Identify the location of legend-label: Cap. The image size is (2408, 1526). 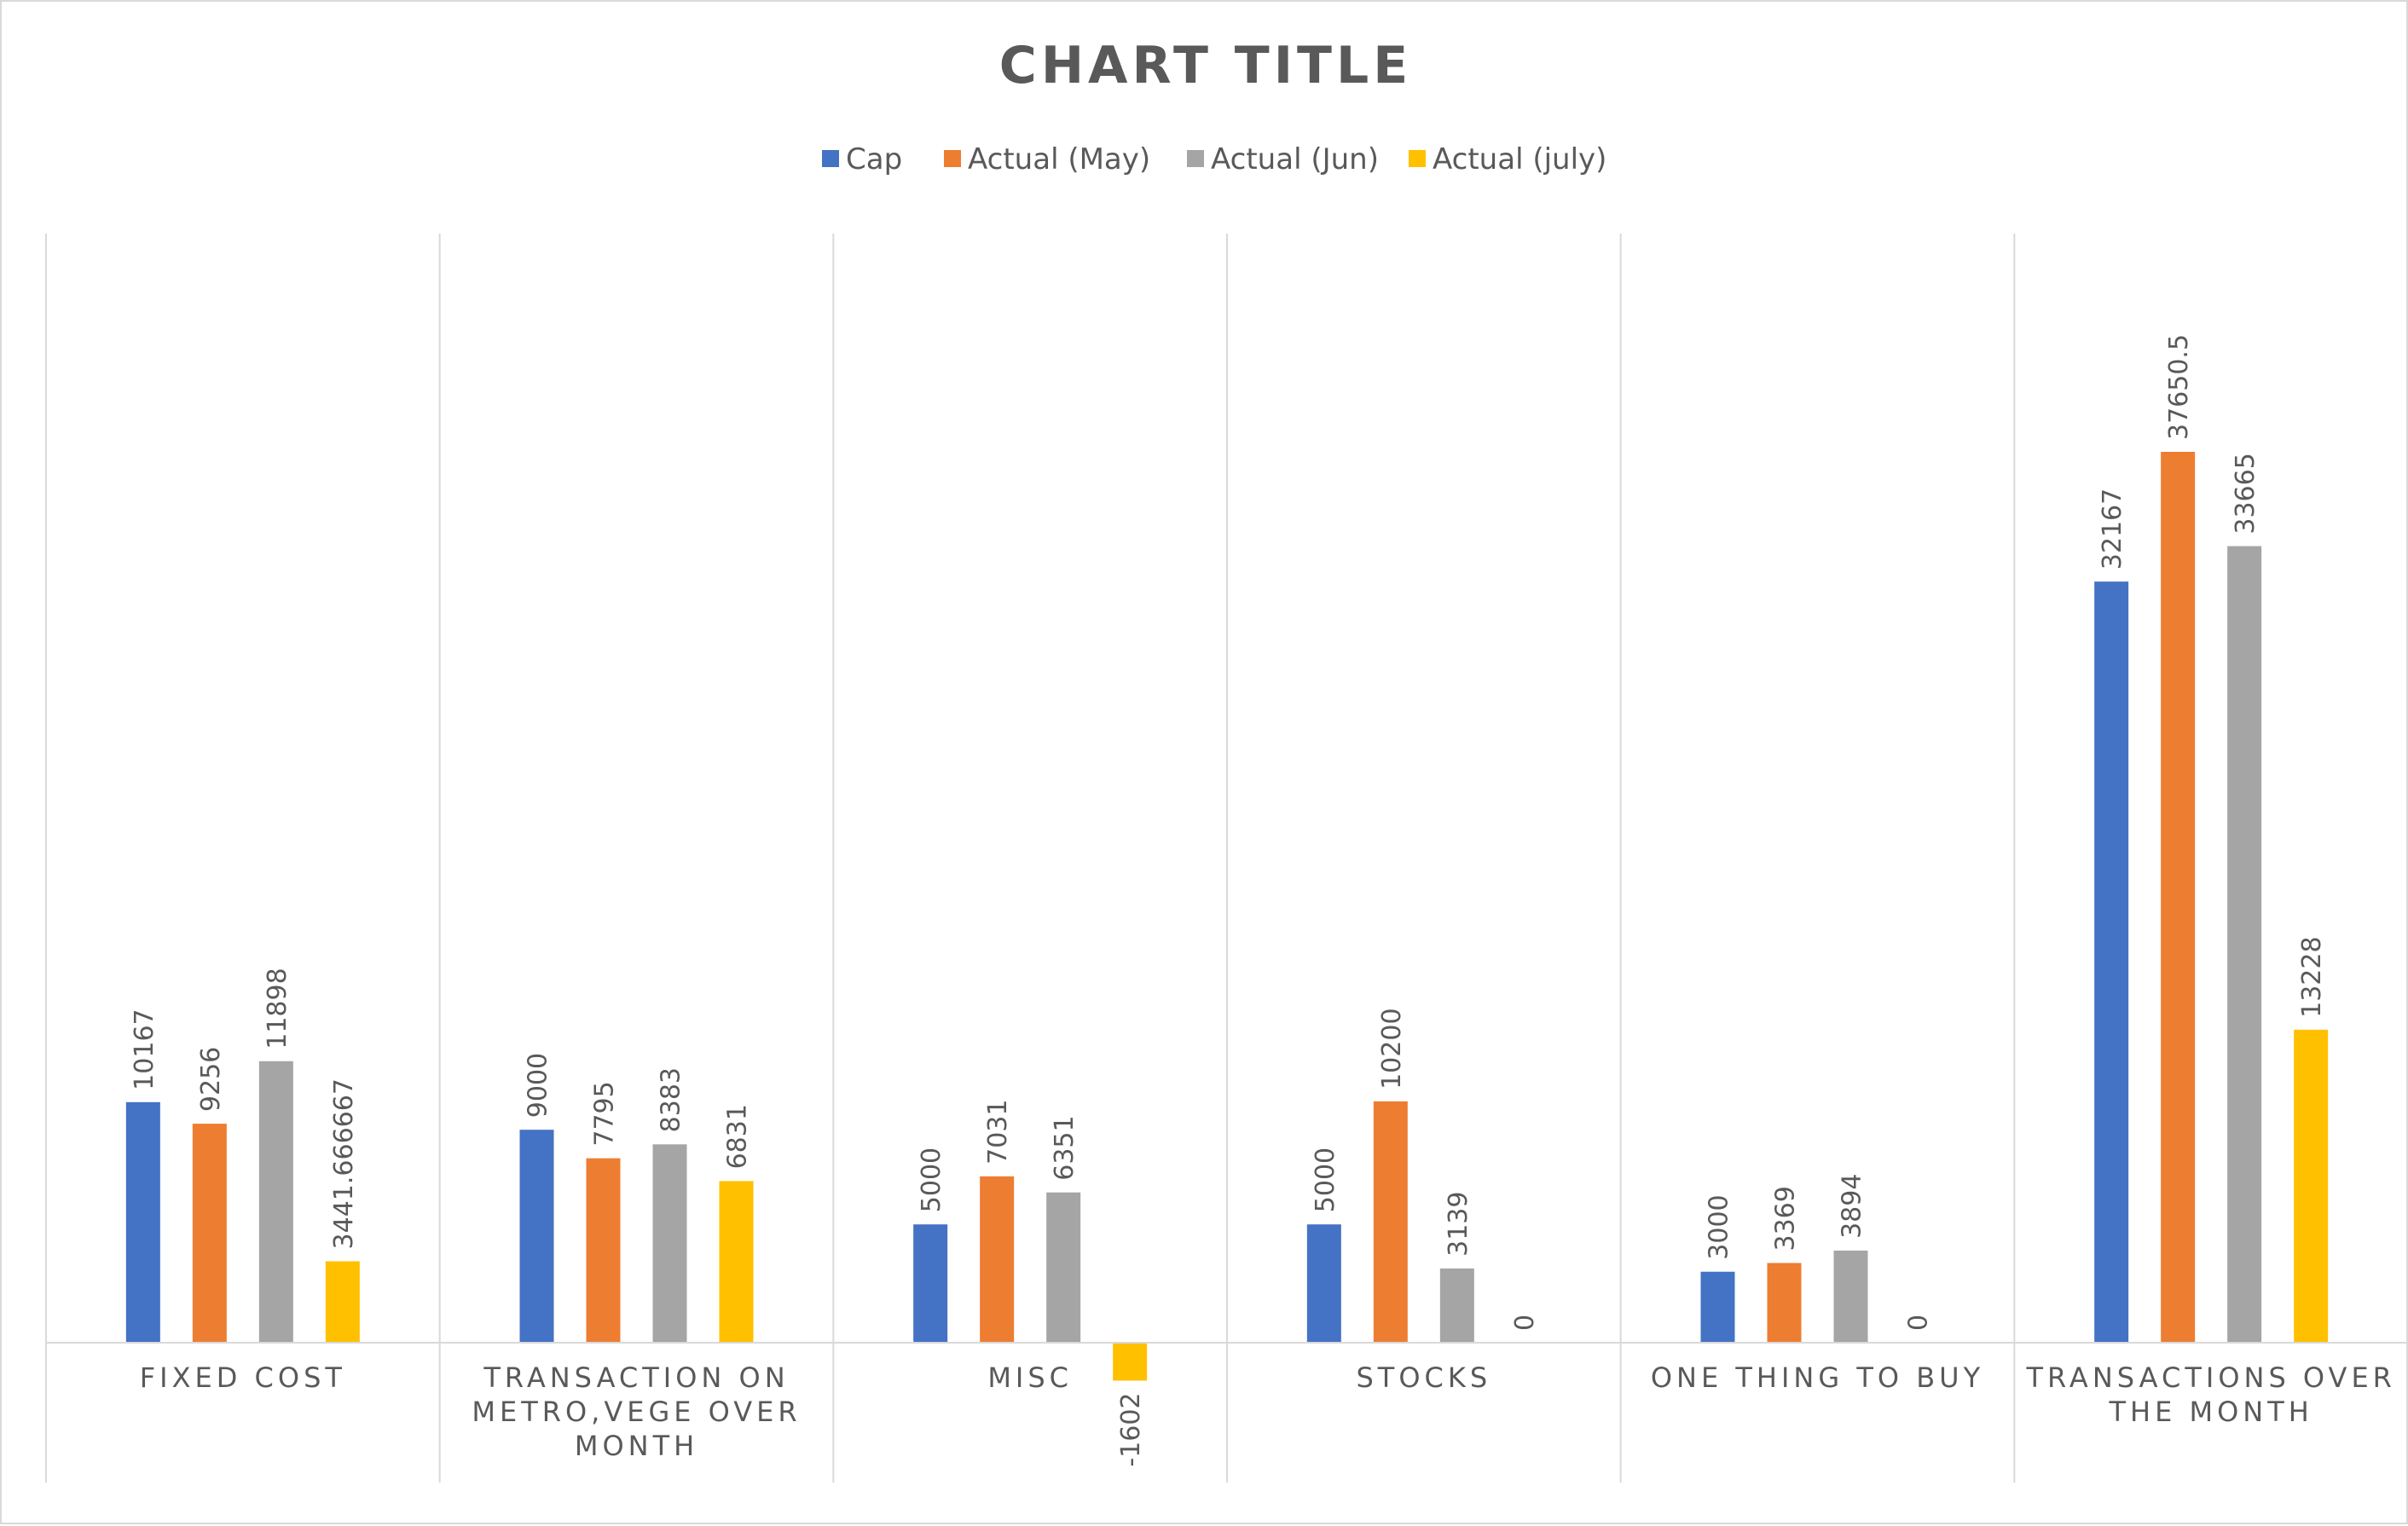
(874, 159).